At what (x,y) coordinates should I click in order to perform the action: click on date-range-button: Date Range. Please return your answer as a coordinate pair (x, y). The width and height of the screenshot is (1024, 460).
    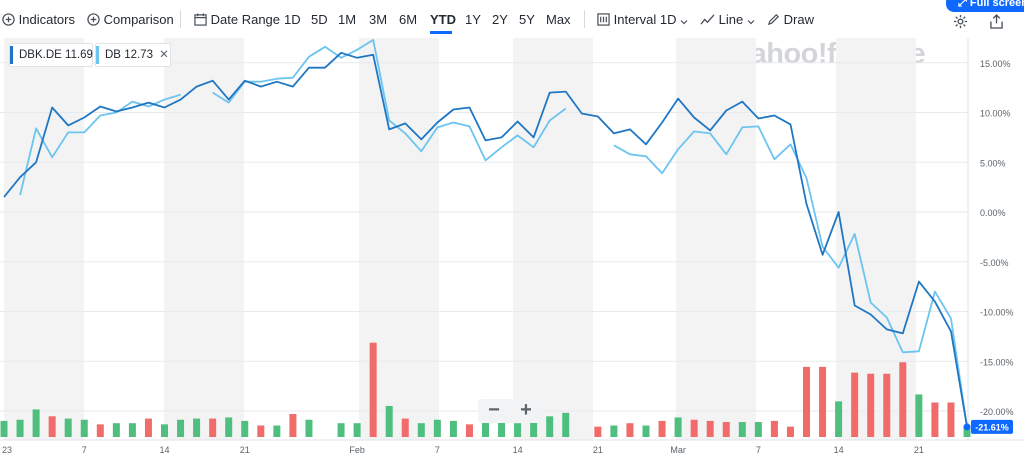
    Looking at the image, I should click on (237, 19).